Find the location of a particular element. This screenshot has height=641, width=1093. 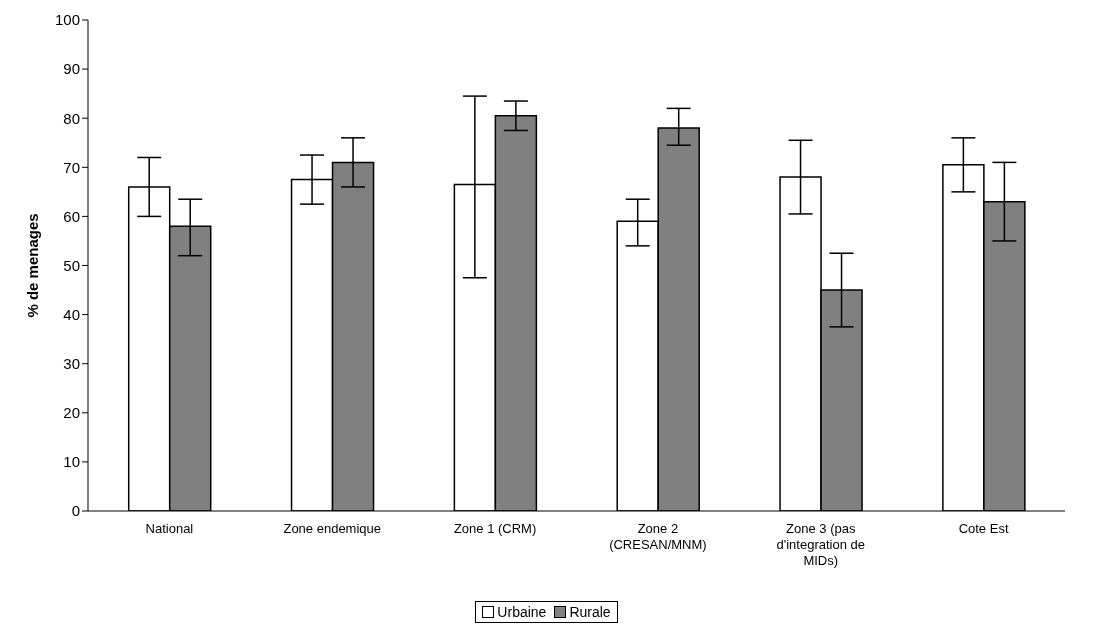

x-tick-label: Cote Est is located at coordinates (983, 528).